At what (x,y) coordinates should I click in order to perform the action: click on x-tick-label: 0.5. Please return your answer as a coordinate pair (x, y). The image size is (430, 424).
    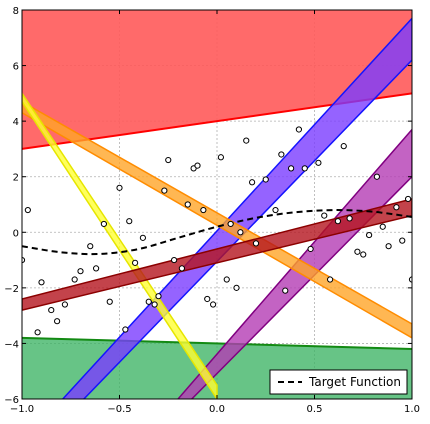
    Looking at the image, I should click on (315, 409).